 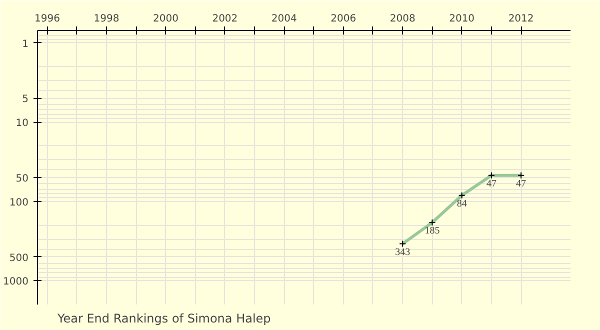 What do you see at coordinates (432, 231) in the screenshot?
I see `data-label: 185` at bounding box center [432, 231].